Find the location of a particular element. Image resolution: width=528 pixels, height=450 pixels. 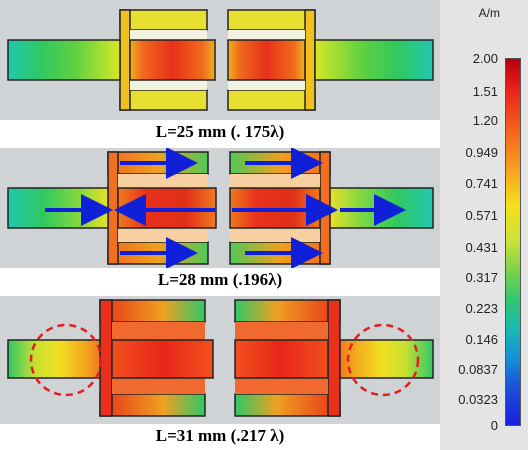

highlight-circle-left is located at coordinates (66, 360).